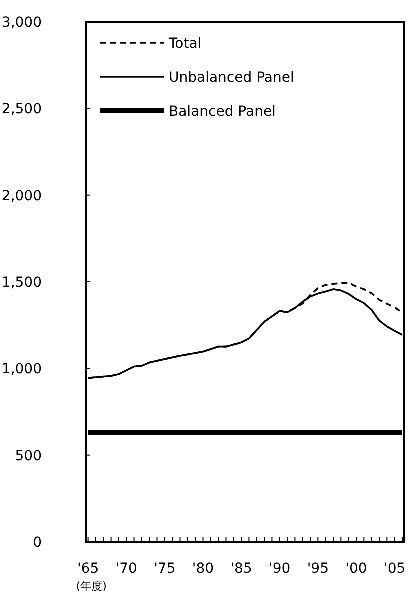 The image size is (408, 597). Describe the element at coordinates (22, 110) in the screenshot. I see `y-tick-label: 2,500` at that location.